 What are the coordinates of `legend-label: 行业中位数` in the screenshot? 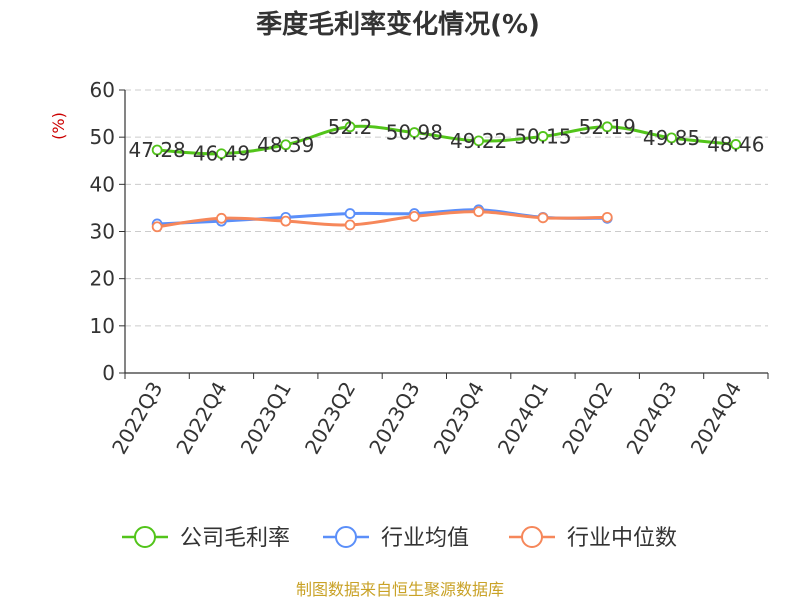 It's located at (622, 538).